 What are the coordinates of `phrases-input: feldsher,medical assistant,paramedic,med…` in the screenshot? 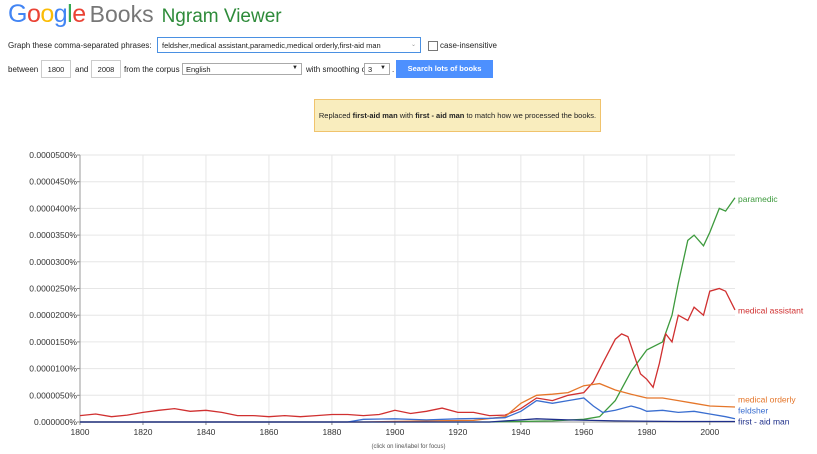 It's located at (289, 45).